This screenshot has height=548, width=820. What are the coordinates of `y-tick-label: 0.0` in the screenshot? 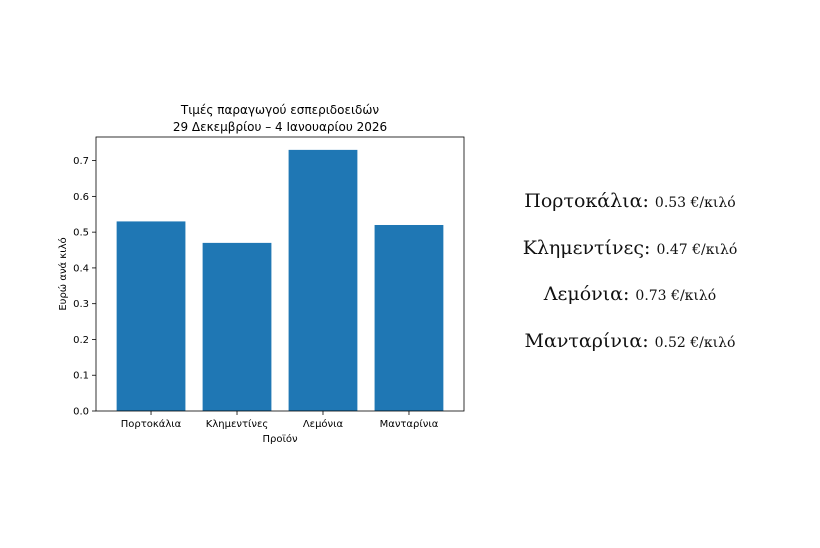 It's located at (81, 412).